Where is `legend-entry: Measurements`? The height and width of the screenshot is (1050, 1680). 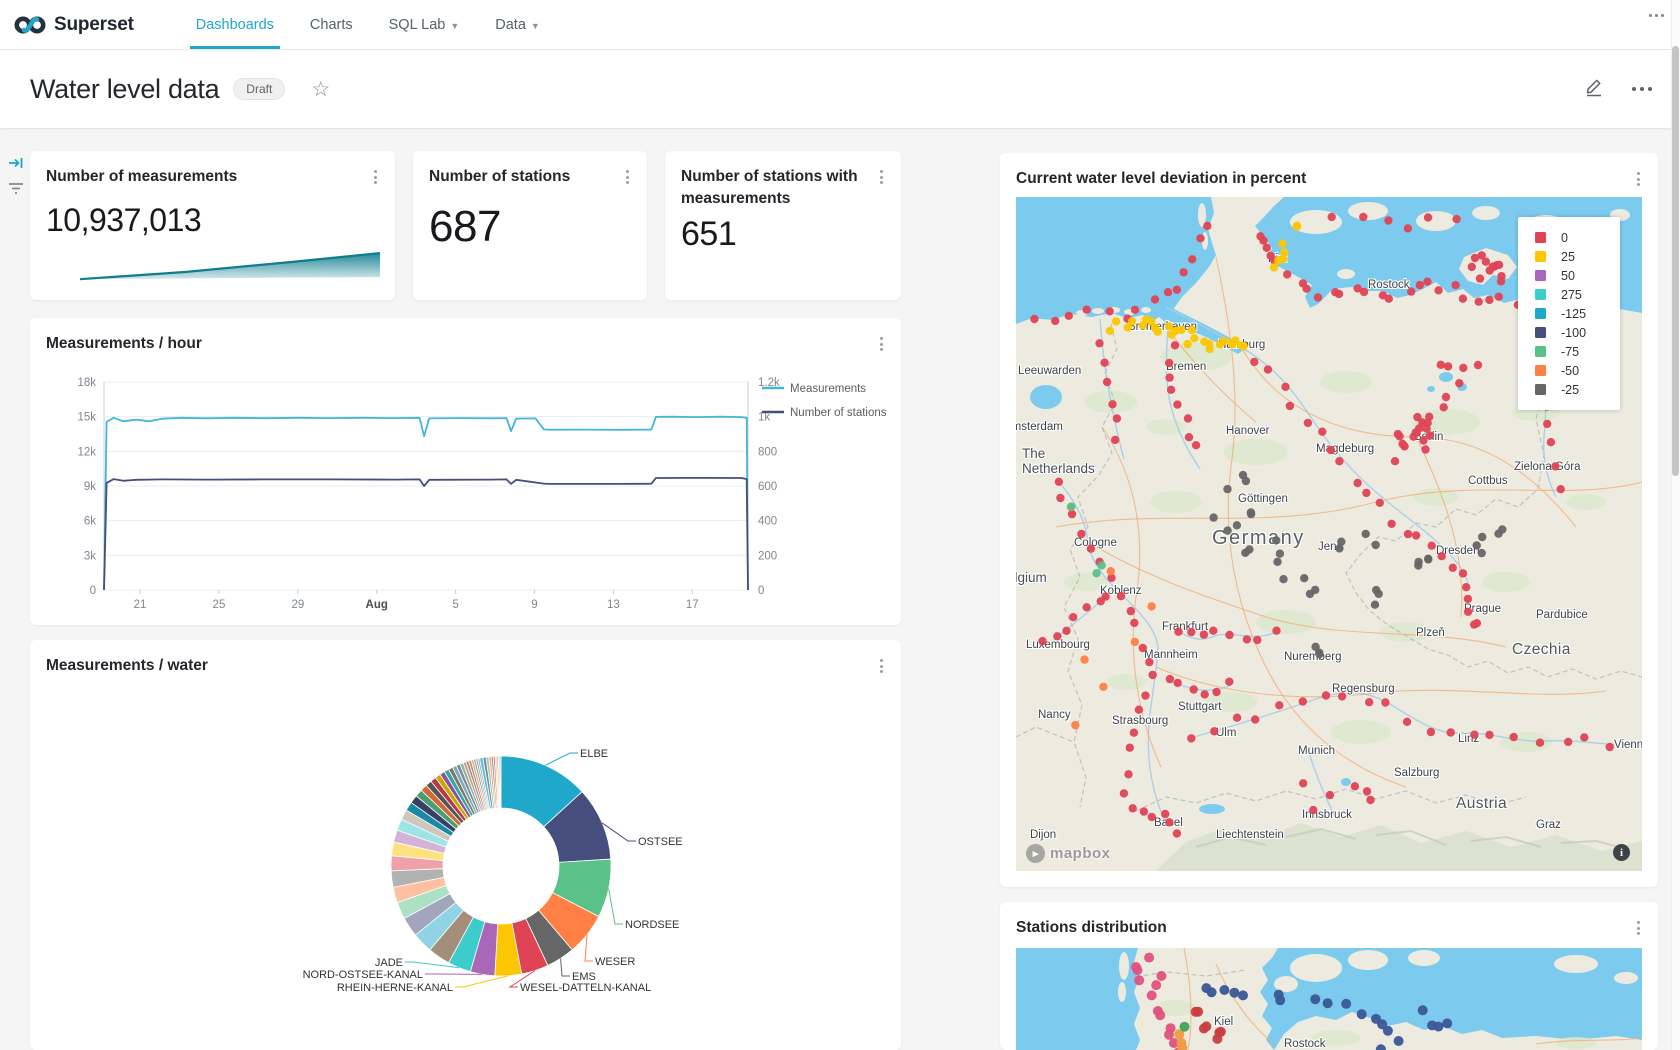 legend-entry: Measurements is located at coordinates (828, 389).